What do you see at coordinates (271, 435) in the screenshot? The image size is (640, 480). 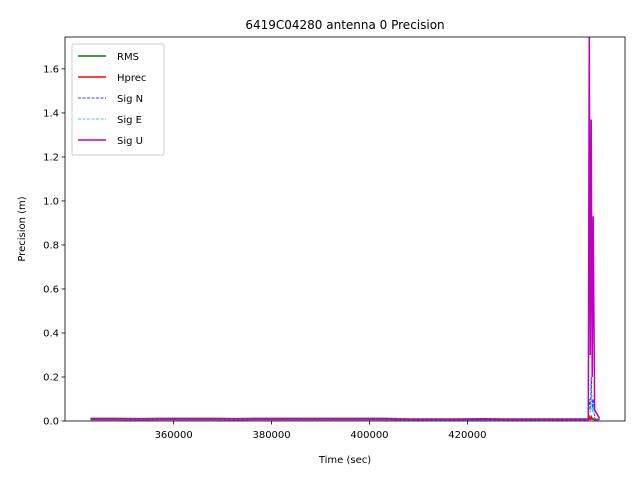 I see `x-tick-label: 380000` at bounding box center [271, 435].